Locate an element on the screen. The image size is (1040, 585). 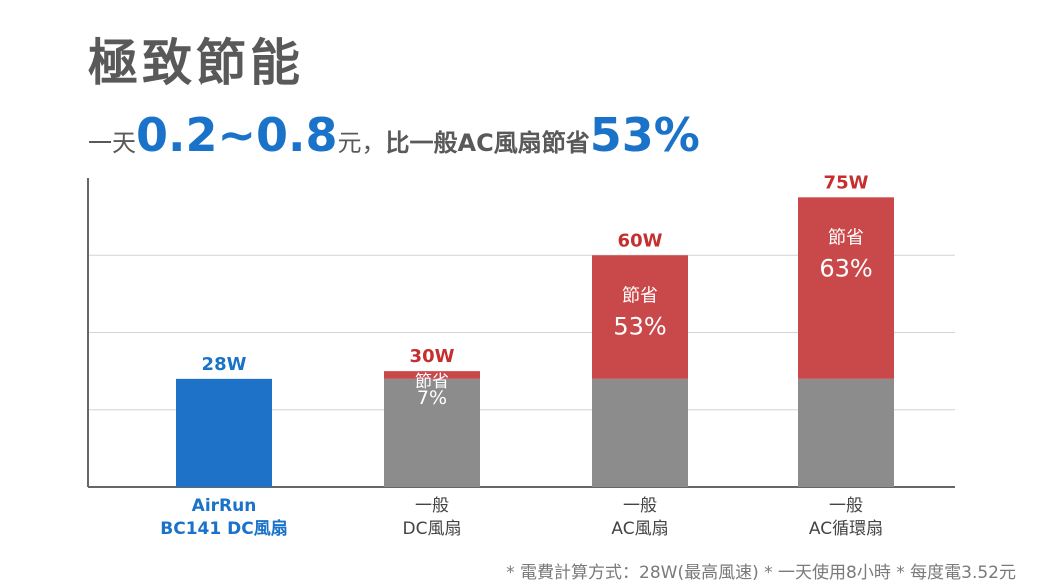
savings-title-4: 節省 is located at coordinates (846, 237).